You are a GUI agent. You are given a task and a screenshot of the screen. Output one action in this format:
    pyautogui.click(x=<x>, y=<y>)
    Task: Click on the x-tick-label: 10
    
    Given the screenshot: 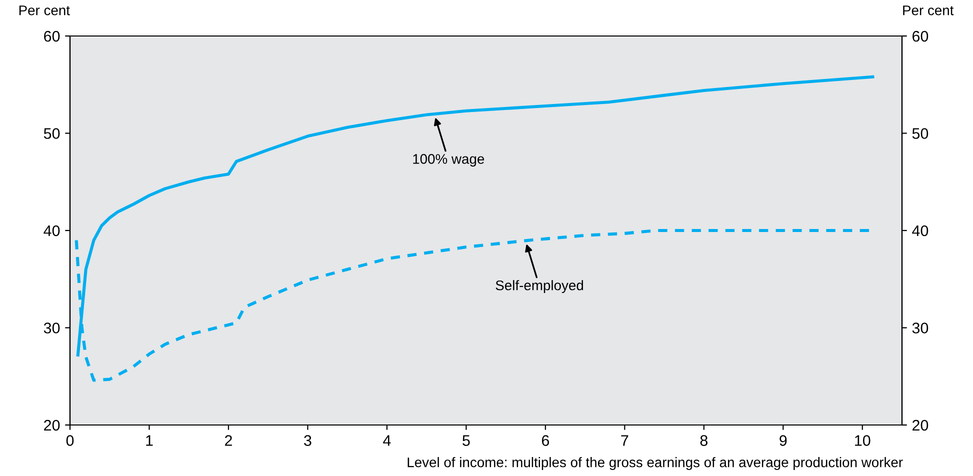 What is the action you would take?
    pyautogui.click(x=862, y=440)
    